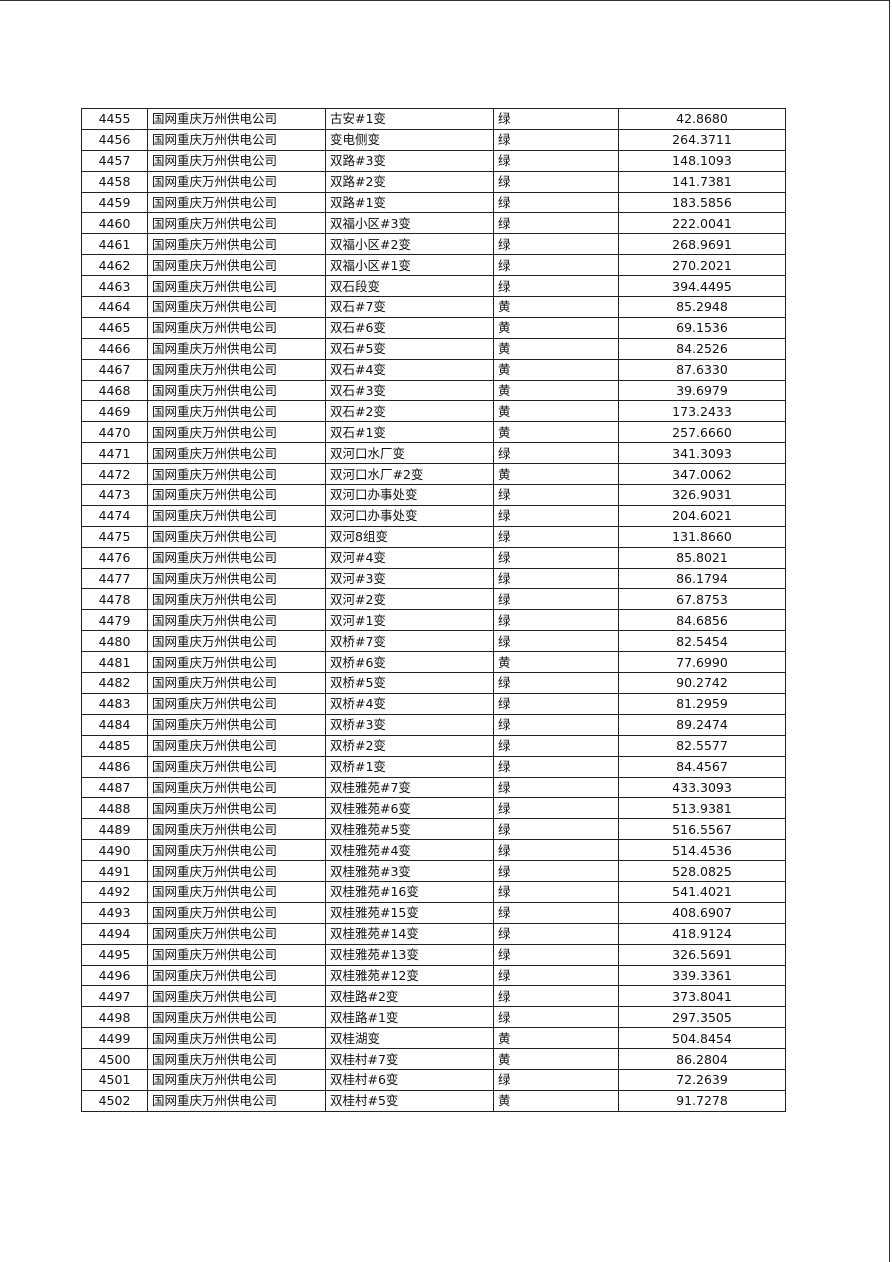 The width and height of the screenshot is (892, 1262). I want to click on table-row: 4490 国网重庆万州供电公司 双桂雅苑#4变绿 514.4536, so click(433, 850).